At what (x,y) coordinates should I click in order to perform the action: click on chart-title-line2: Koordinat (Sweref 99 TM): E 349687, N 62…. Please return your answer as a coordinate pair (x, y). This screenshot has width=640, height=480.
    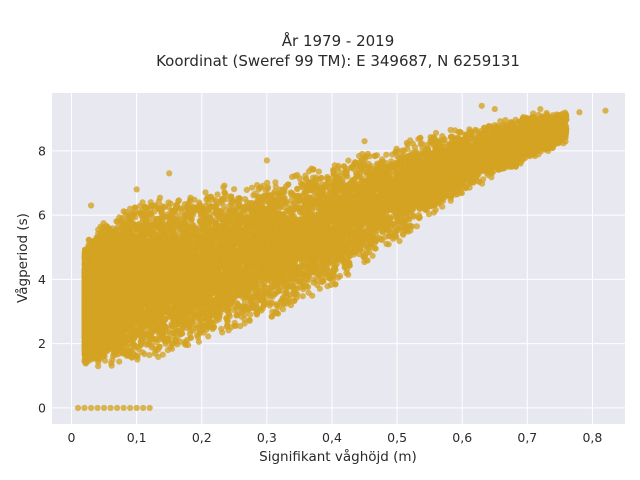
    Looking at the image, I should click on (338, 61).